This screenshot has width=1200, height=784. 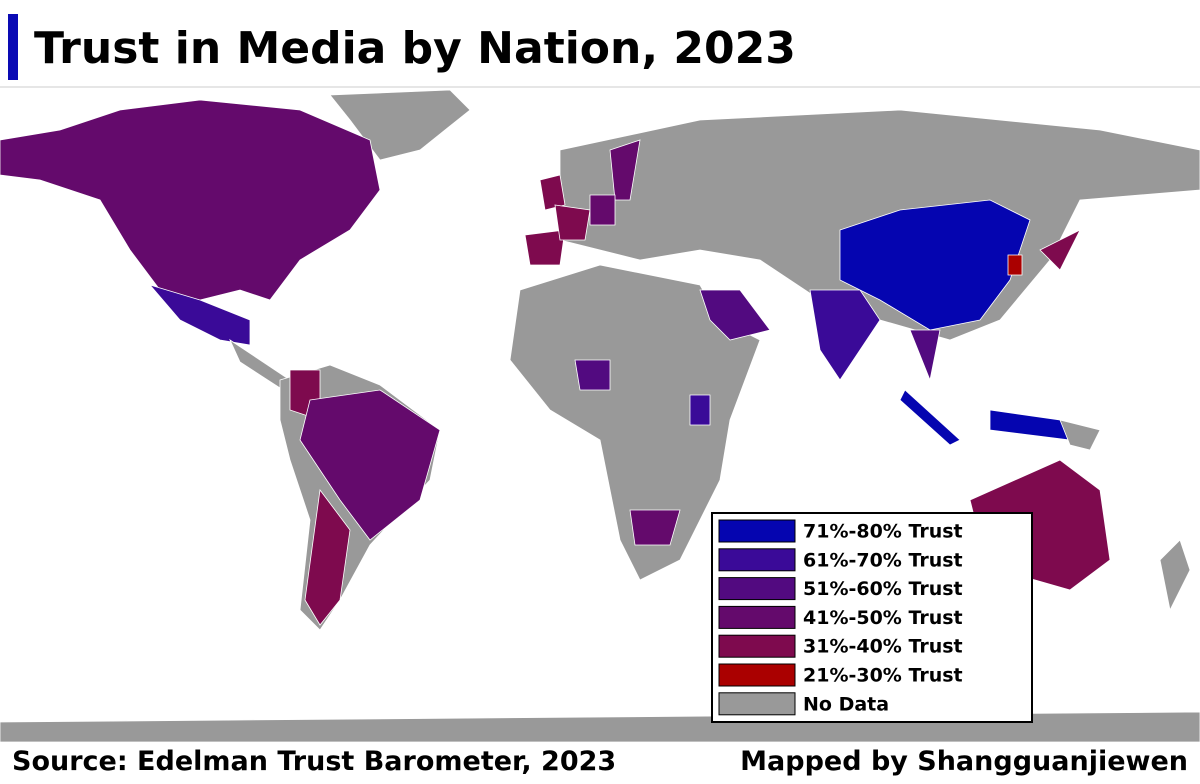 I want to click on source: Source: Edelman Trust Barometer, 2023, so click(x=314, y=761).